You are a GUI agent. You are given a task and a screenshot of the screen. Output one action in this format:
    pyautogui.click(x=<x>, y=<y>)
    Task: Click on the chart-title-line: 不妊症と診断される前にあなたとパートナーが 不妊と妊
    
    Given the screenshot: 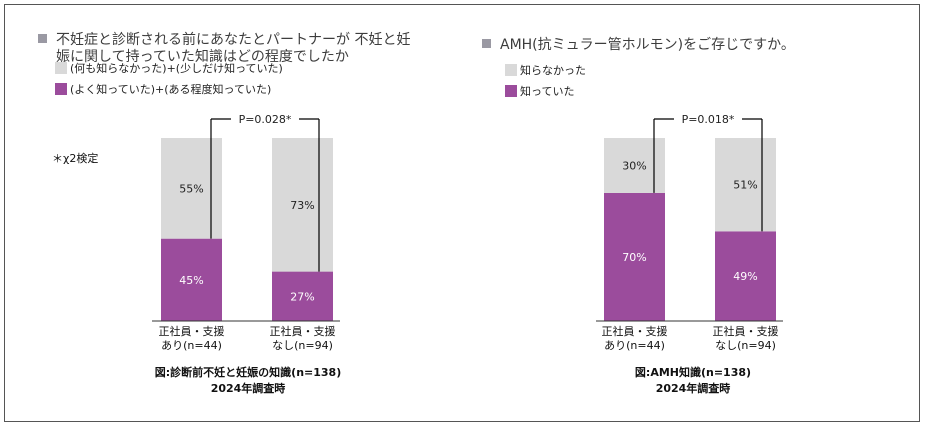 What is the action you would take?
    pyautogui.click(x=233, y=39)
    